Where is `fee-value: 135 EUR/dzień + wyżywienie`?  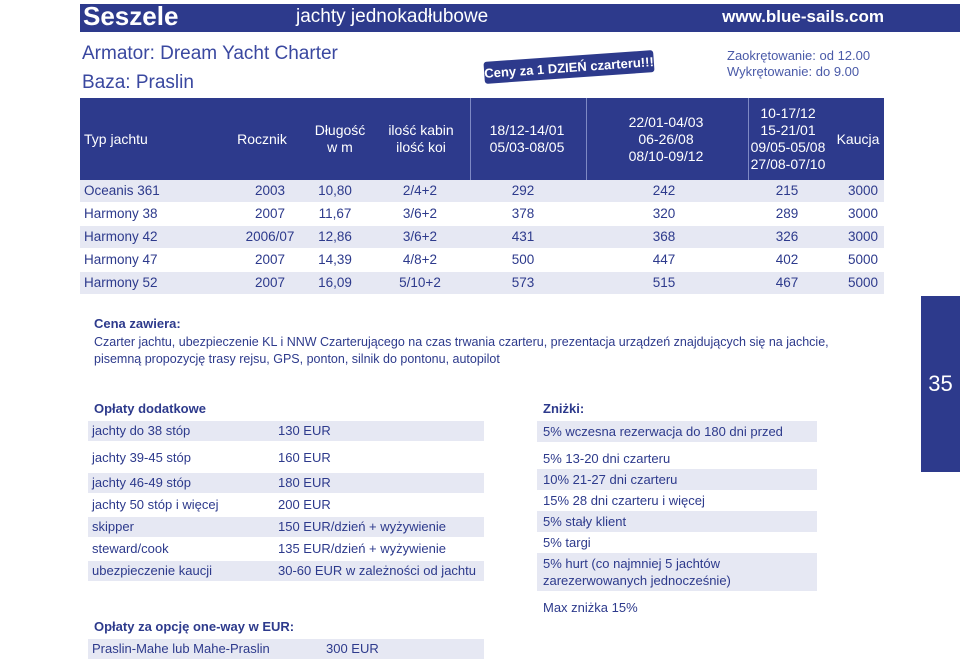
fee-value: 135 EUR/dzień + wyżywienie is located at coordinates (362, 548).